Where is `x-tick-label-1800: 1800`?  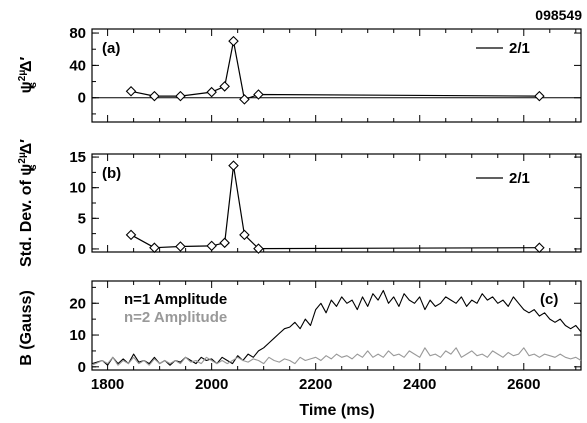
x-tick-label-1800: 1800 is located at coordinates (107, 384).